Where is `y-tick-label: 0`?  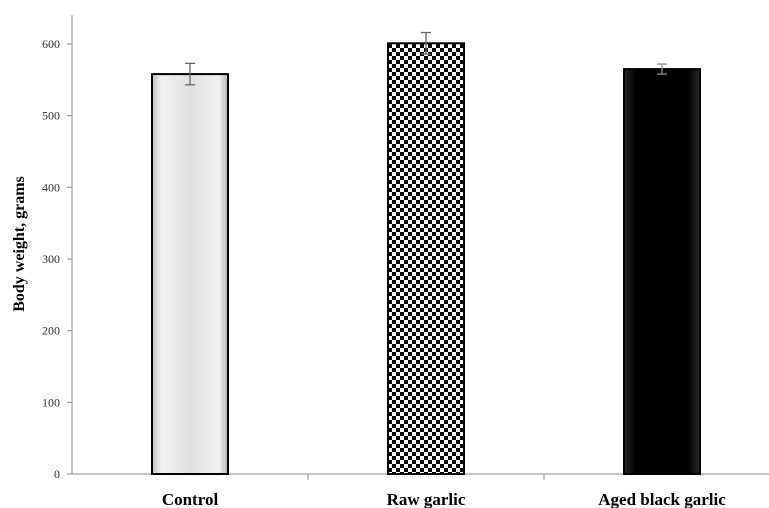
y-tick-label: 0 is located at coordinates (57, 474).